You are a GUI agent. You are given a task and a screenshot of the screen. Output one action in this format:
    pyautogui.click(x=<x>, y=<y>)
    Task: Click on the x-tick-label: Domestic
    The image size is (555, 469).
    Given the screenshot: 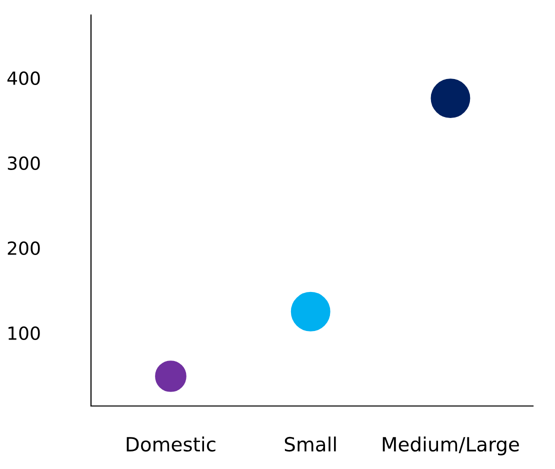 What is the action you would take?
    pyautogui.click(x=171, y=444)
    